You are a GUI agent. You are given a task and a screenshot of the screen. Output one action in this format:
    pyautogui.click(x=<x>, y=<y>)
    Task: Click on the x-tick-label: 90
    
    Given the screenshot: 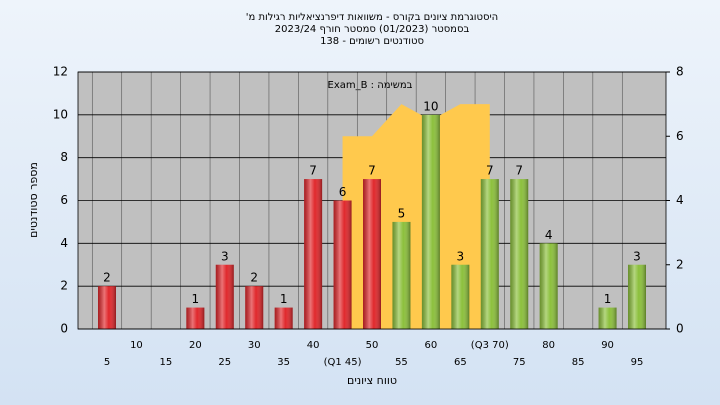 What is the action you would take?
    pyautogui.click(x=607, y=345)
    